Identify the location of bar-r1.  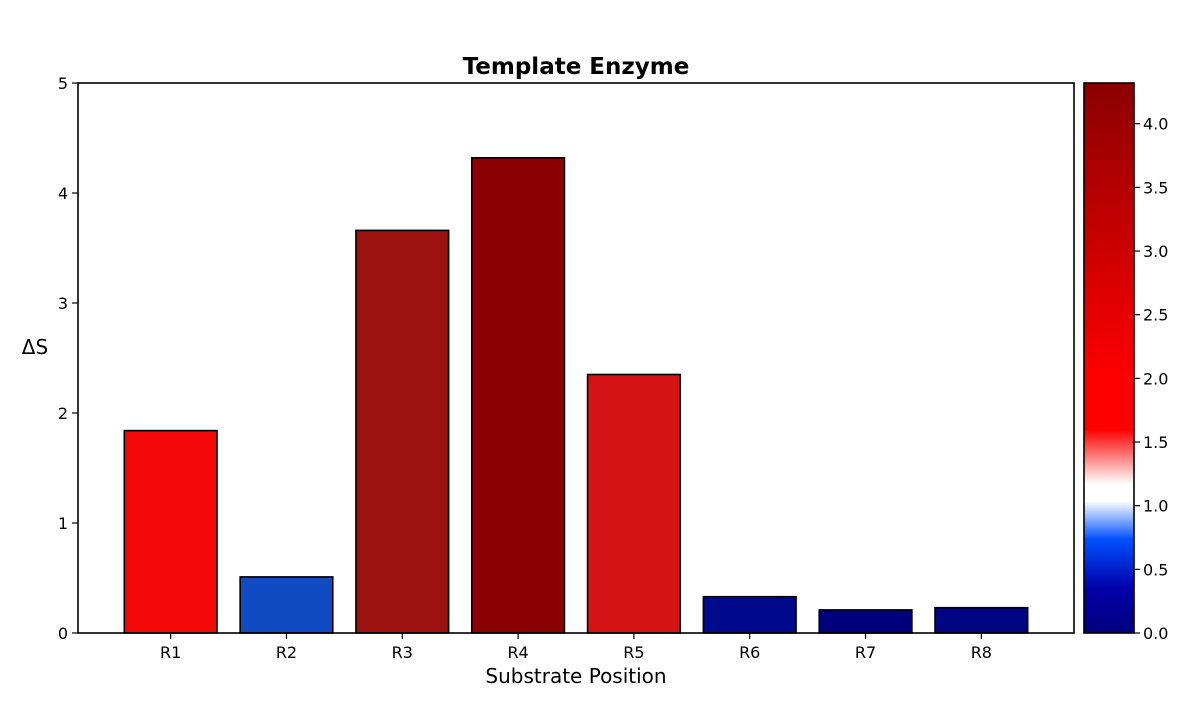
(170, 531).